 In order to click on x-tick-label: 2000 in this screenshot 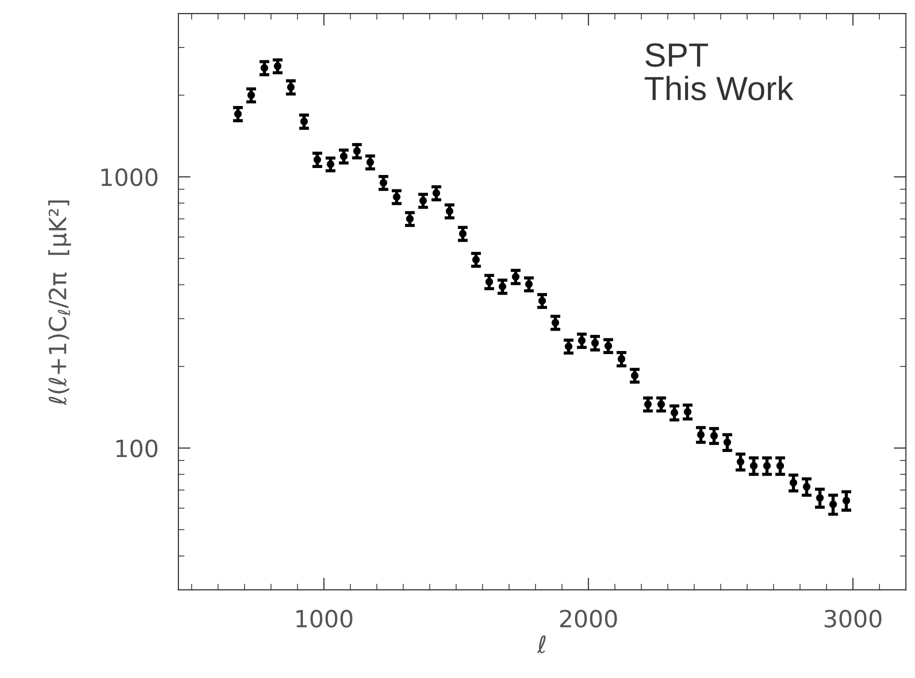, I will do `click(588, 619)`.